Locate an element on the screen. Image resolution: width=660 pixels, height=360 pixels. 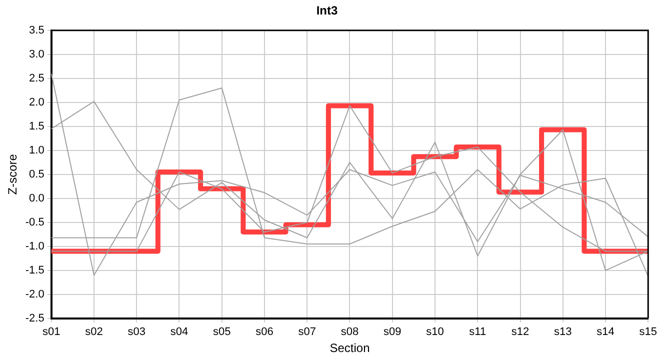
x-tick-label: s13 is located at coordinates (563, 332).